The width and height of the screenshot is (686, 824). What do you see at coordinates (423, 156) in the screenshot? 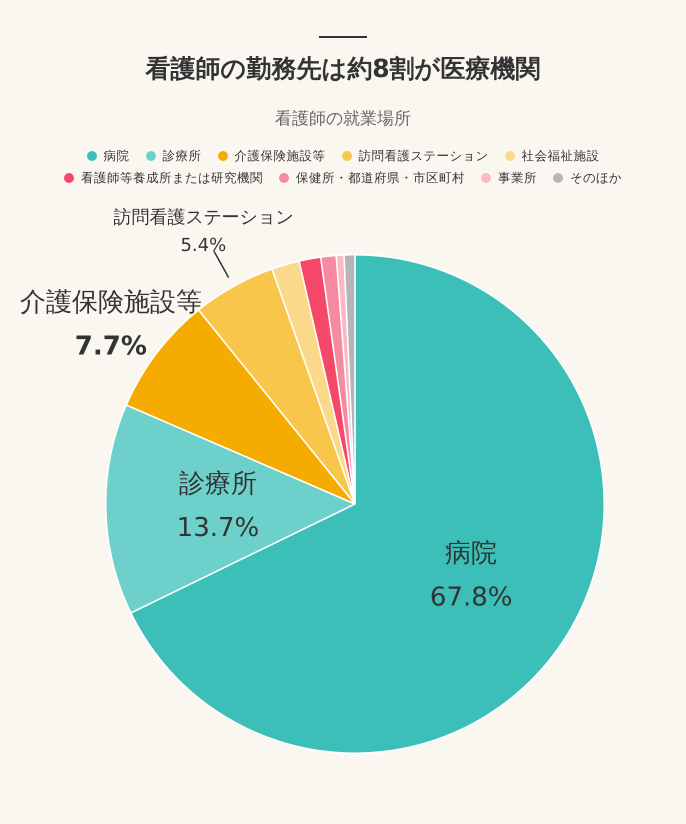
I see `legend-label: 訪問看護ステーション` at bounding box center [423, 156].